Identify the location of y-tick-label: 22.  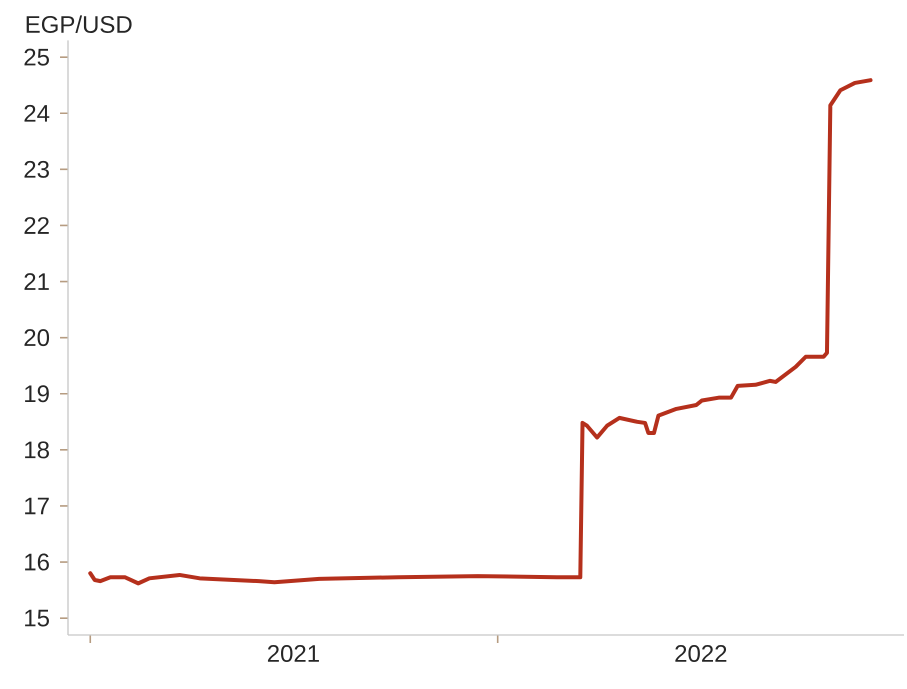
(36, 225).